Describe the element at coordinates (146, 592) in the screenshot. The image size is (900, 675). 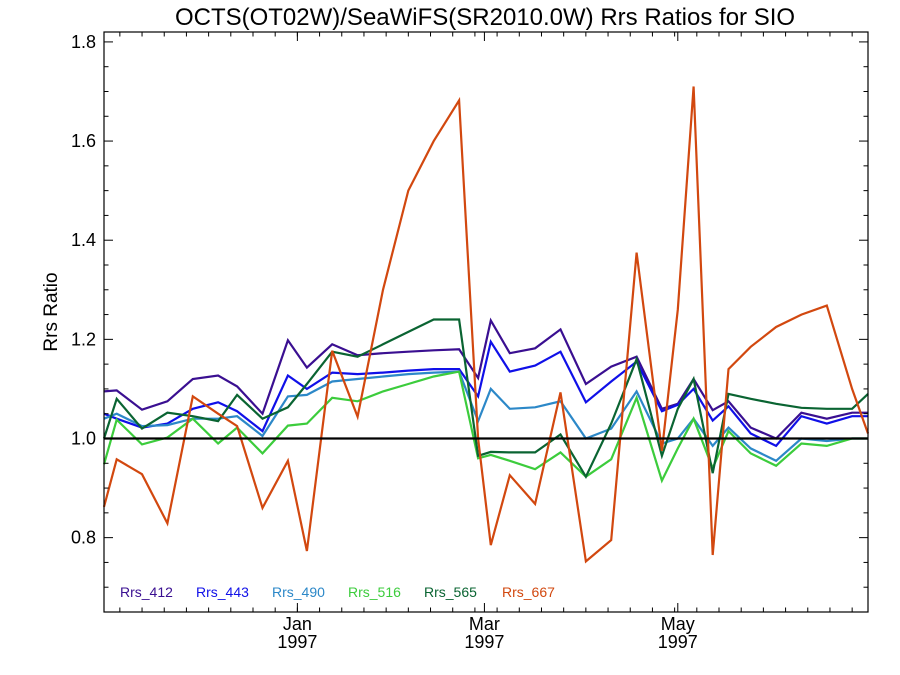
I see `legend-entry-rrs-412: Rrs_412` at that location.